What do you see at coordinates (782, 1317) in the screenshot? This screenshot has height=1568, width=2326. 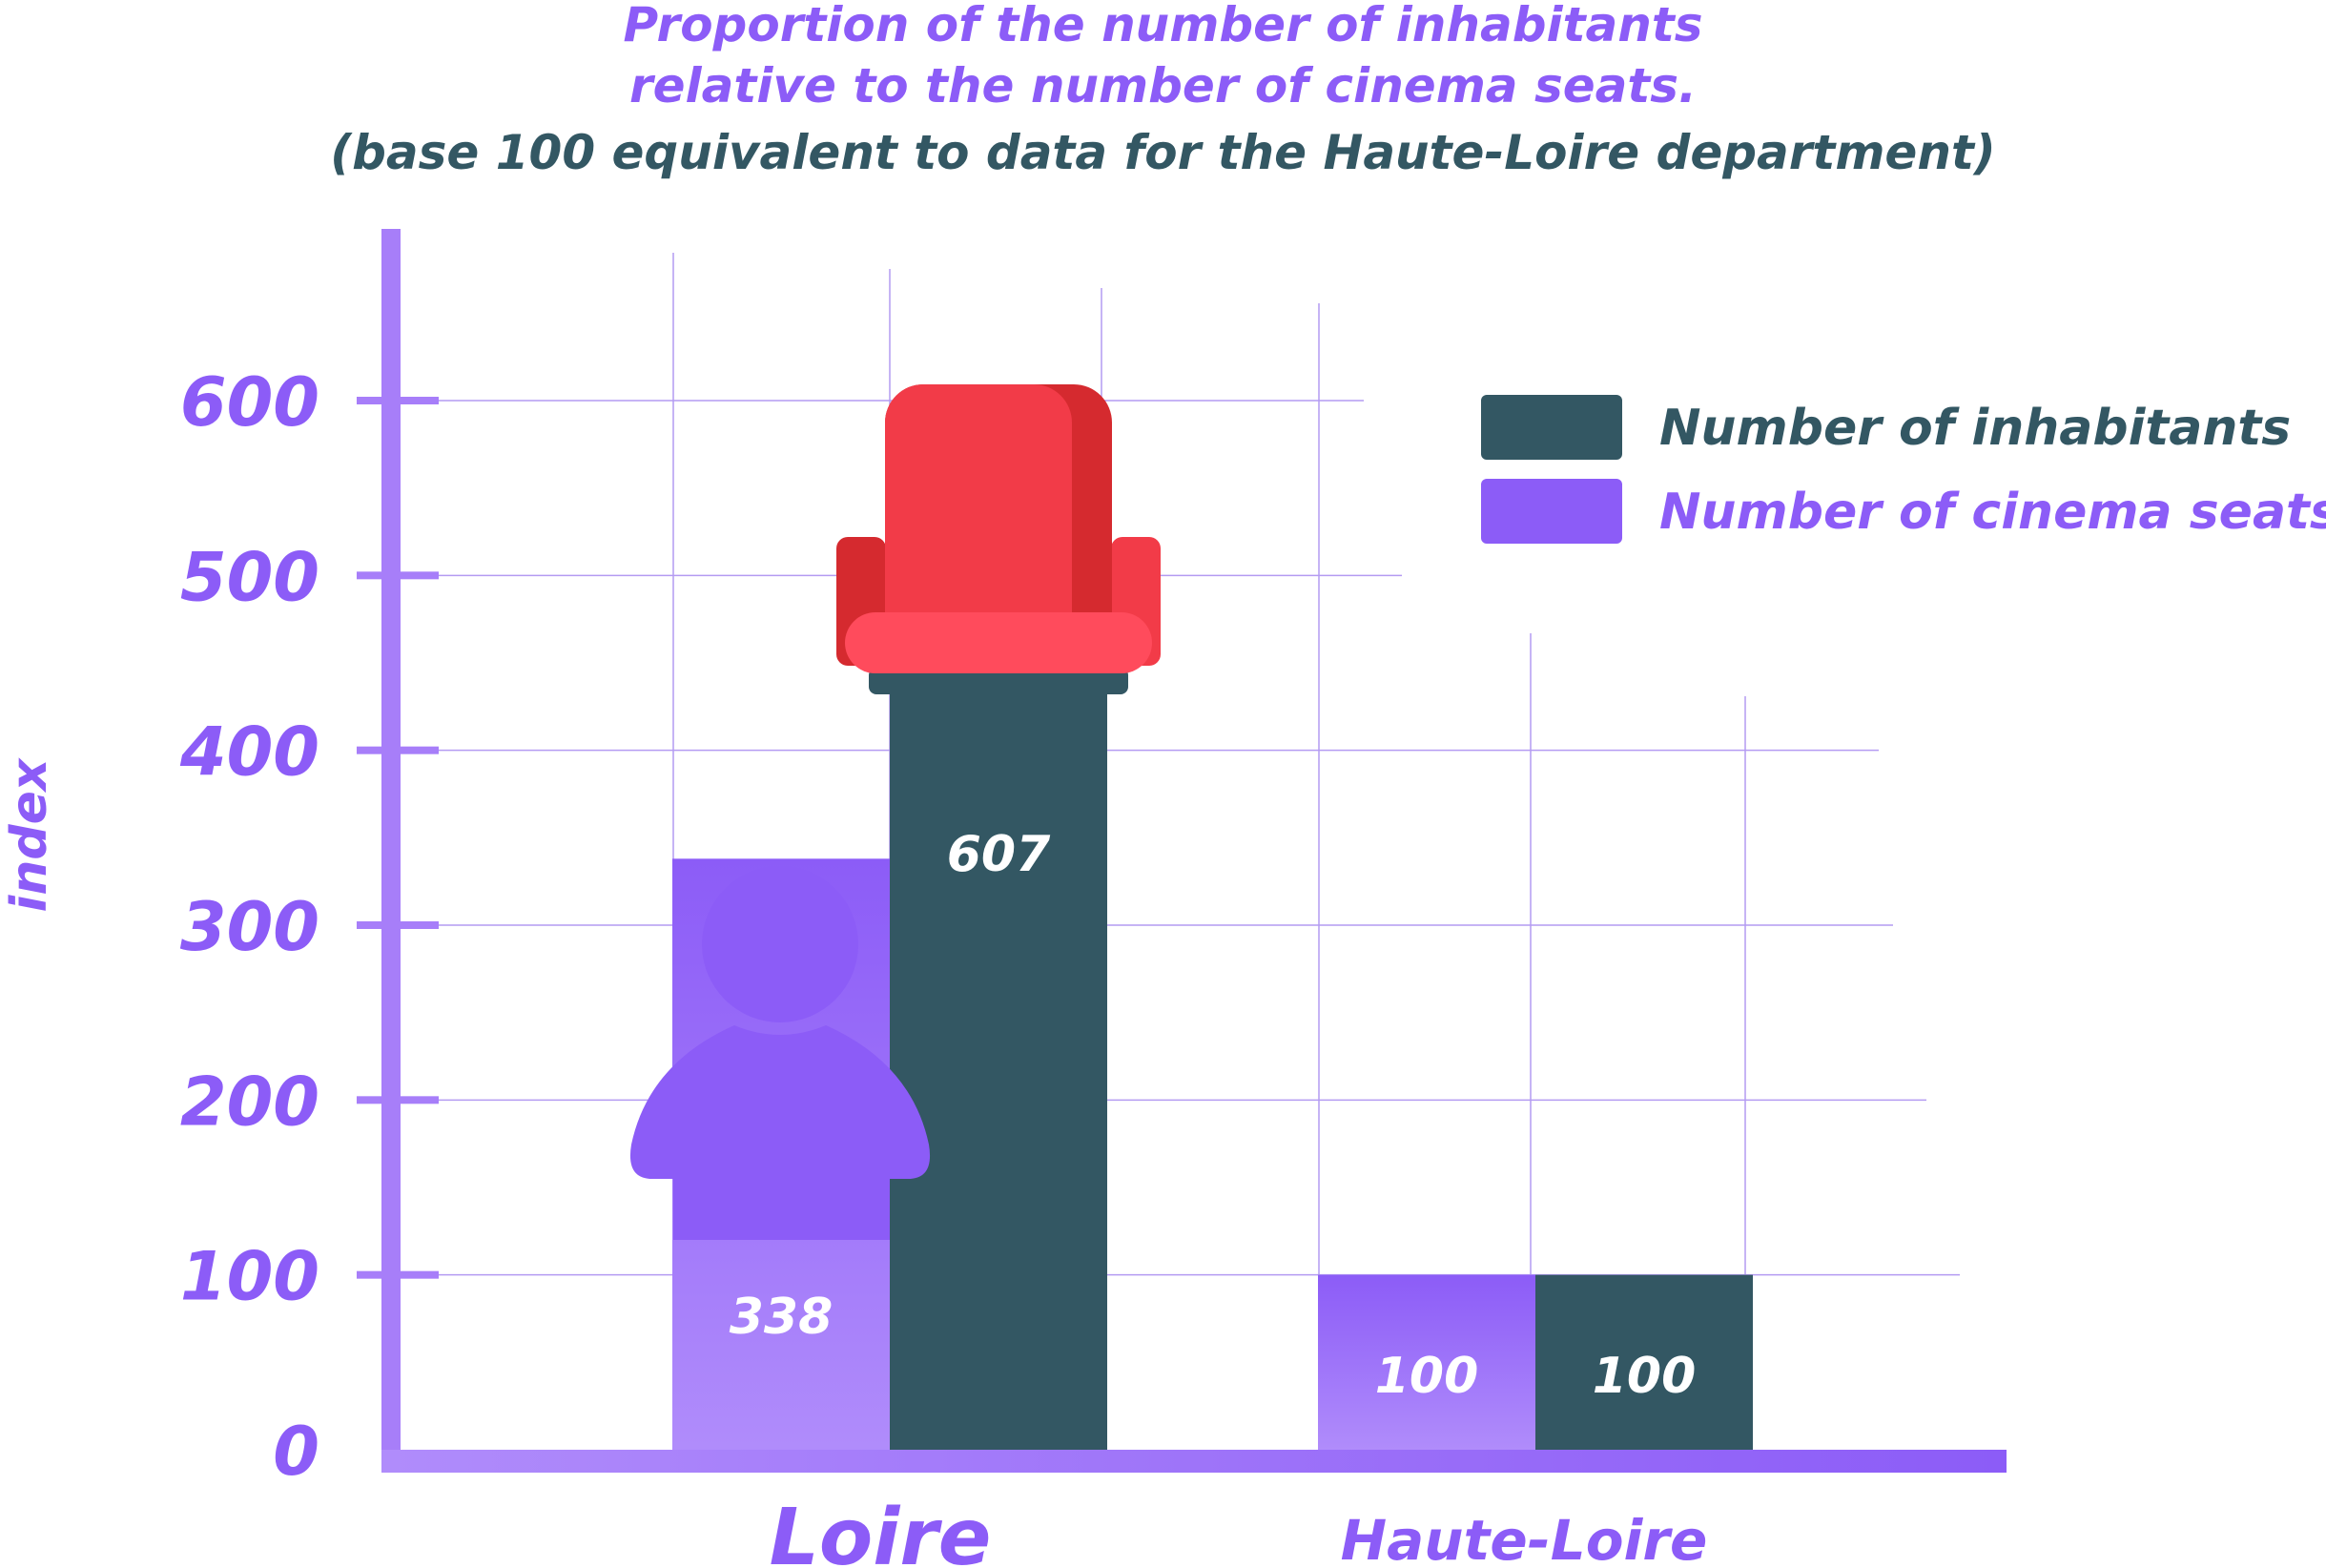 I see `value-label-loire-0: 338` at bounding box center [782, 1317].